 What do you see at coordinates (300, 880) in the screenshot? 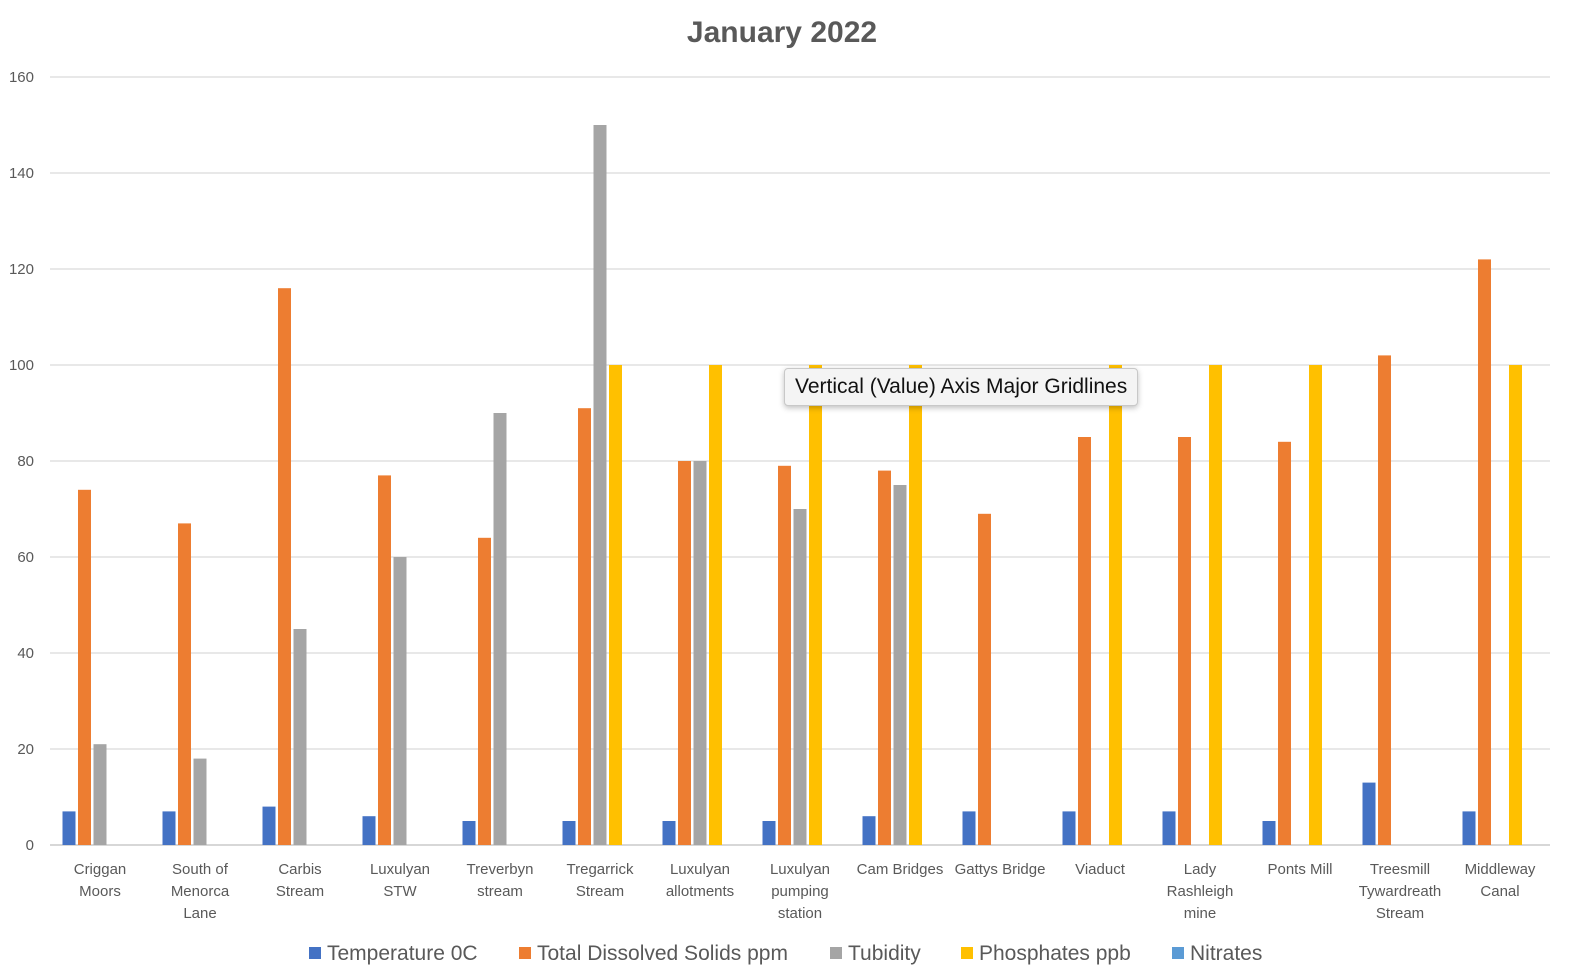
I see `x-tick-label: Carbis Stream` at bounding box center [300, 880].